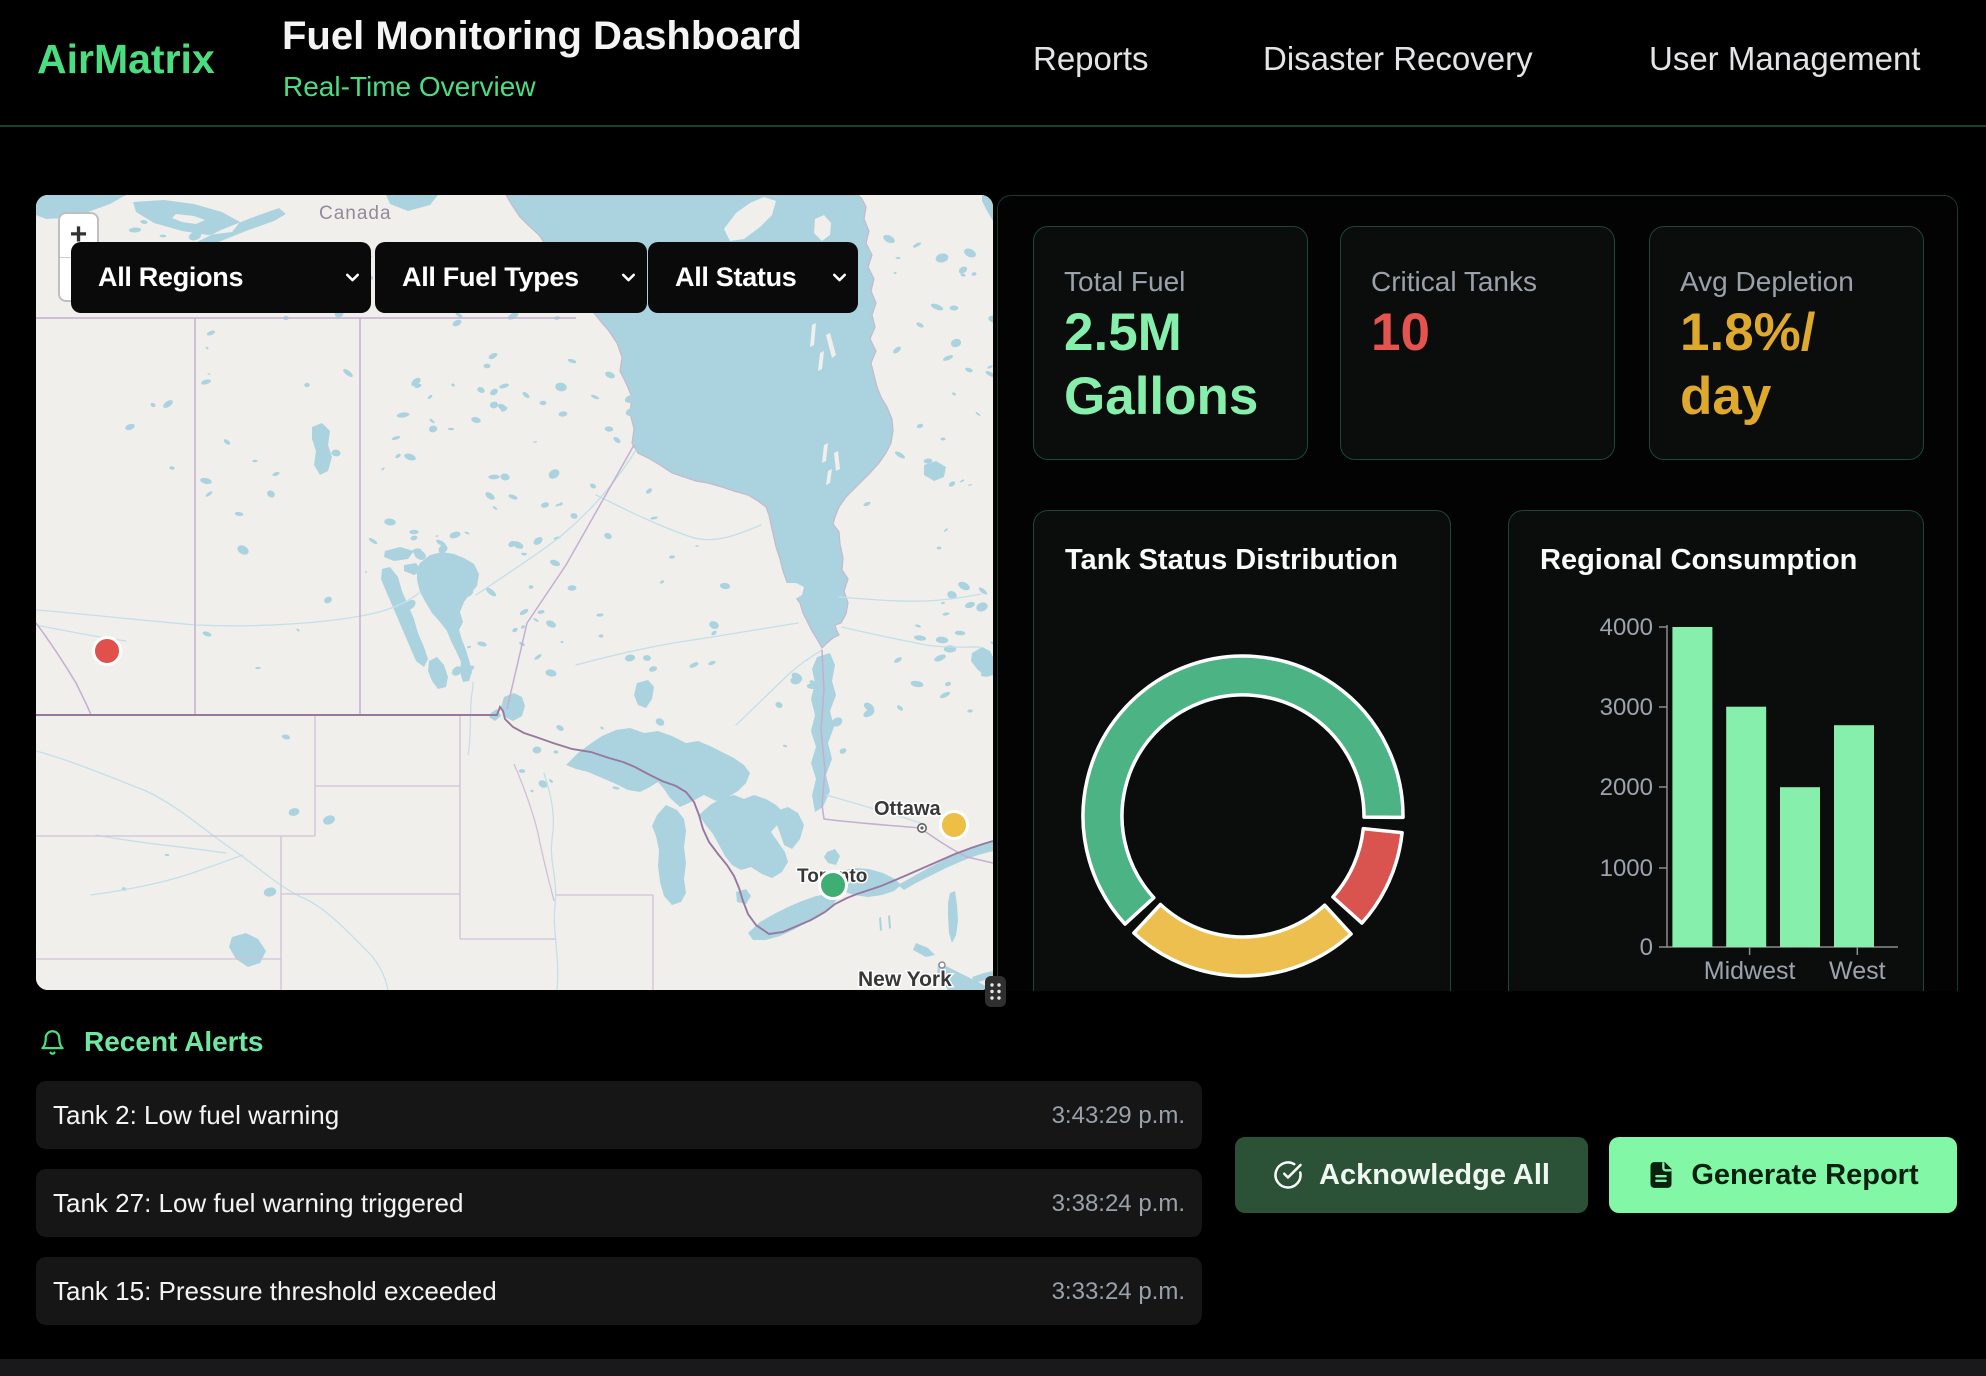  I want to click on svg-text: Canada, so click(355, 213).